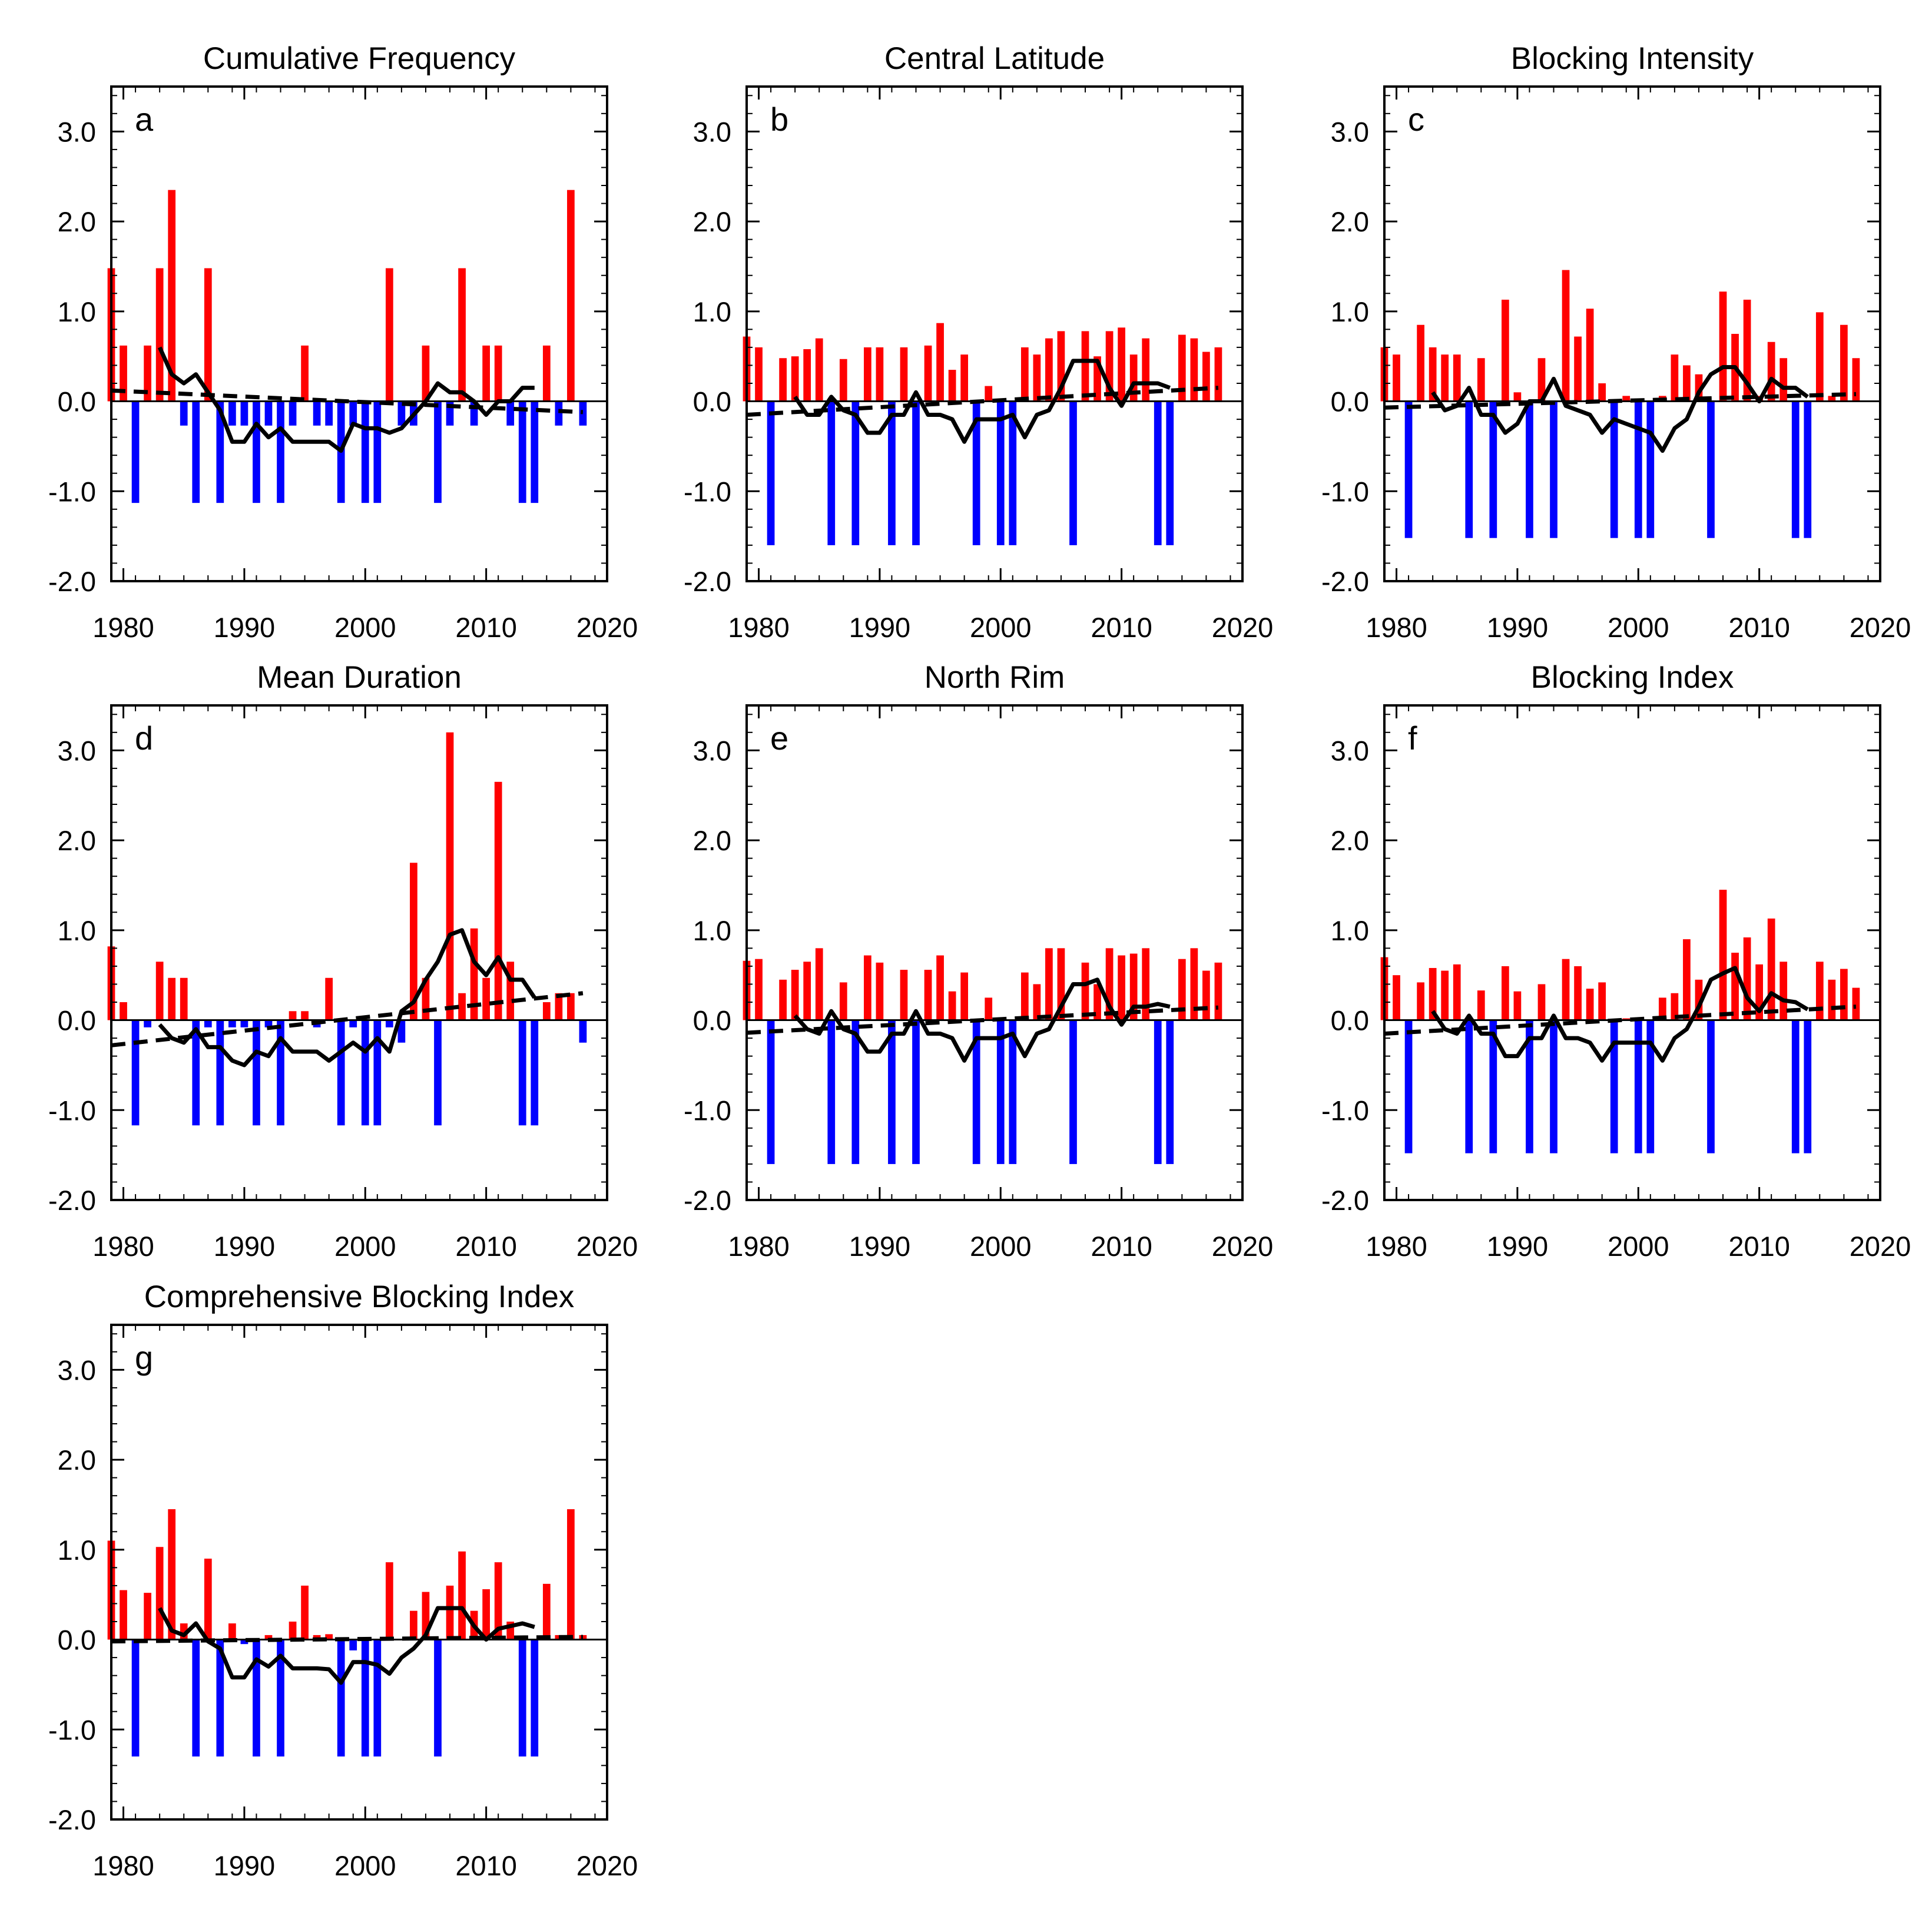 This screenshot has width=1932, height=1906. Describe the element at coordinates (144, 119) in the screenshot. I see `panel-letter: a` at that location.